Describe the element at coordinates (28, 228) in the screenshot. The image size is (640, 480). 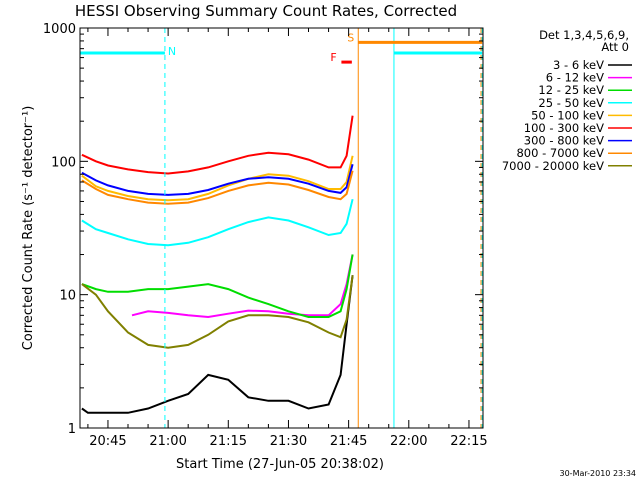
I see `y-axis-label: Corrected Count Rate (s⁻¹ detector⁻¹)` at that location.